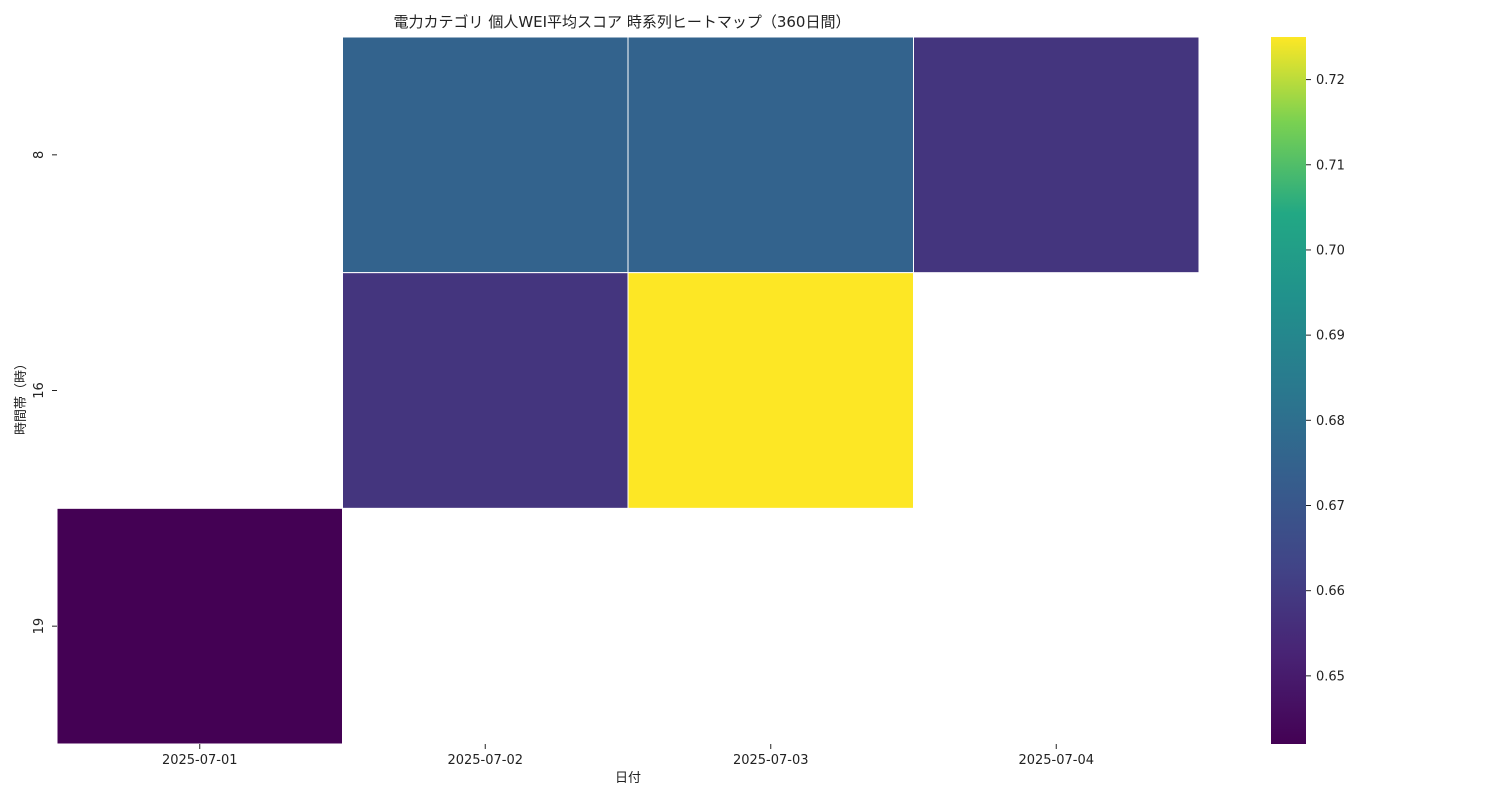  What do you see at coordinates (1330, 165) in the screenshot?
I see `colorbar-tick-label: 0.71` at bounding box center [1330, 165].